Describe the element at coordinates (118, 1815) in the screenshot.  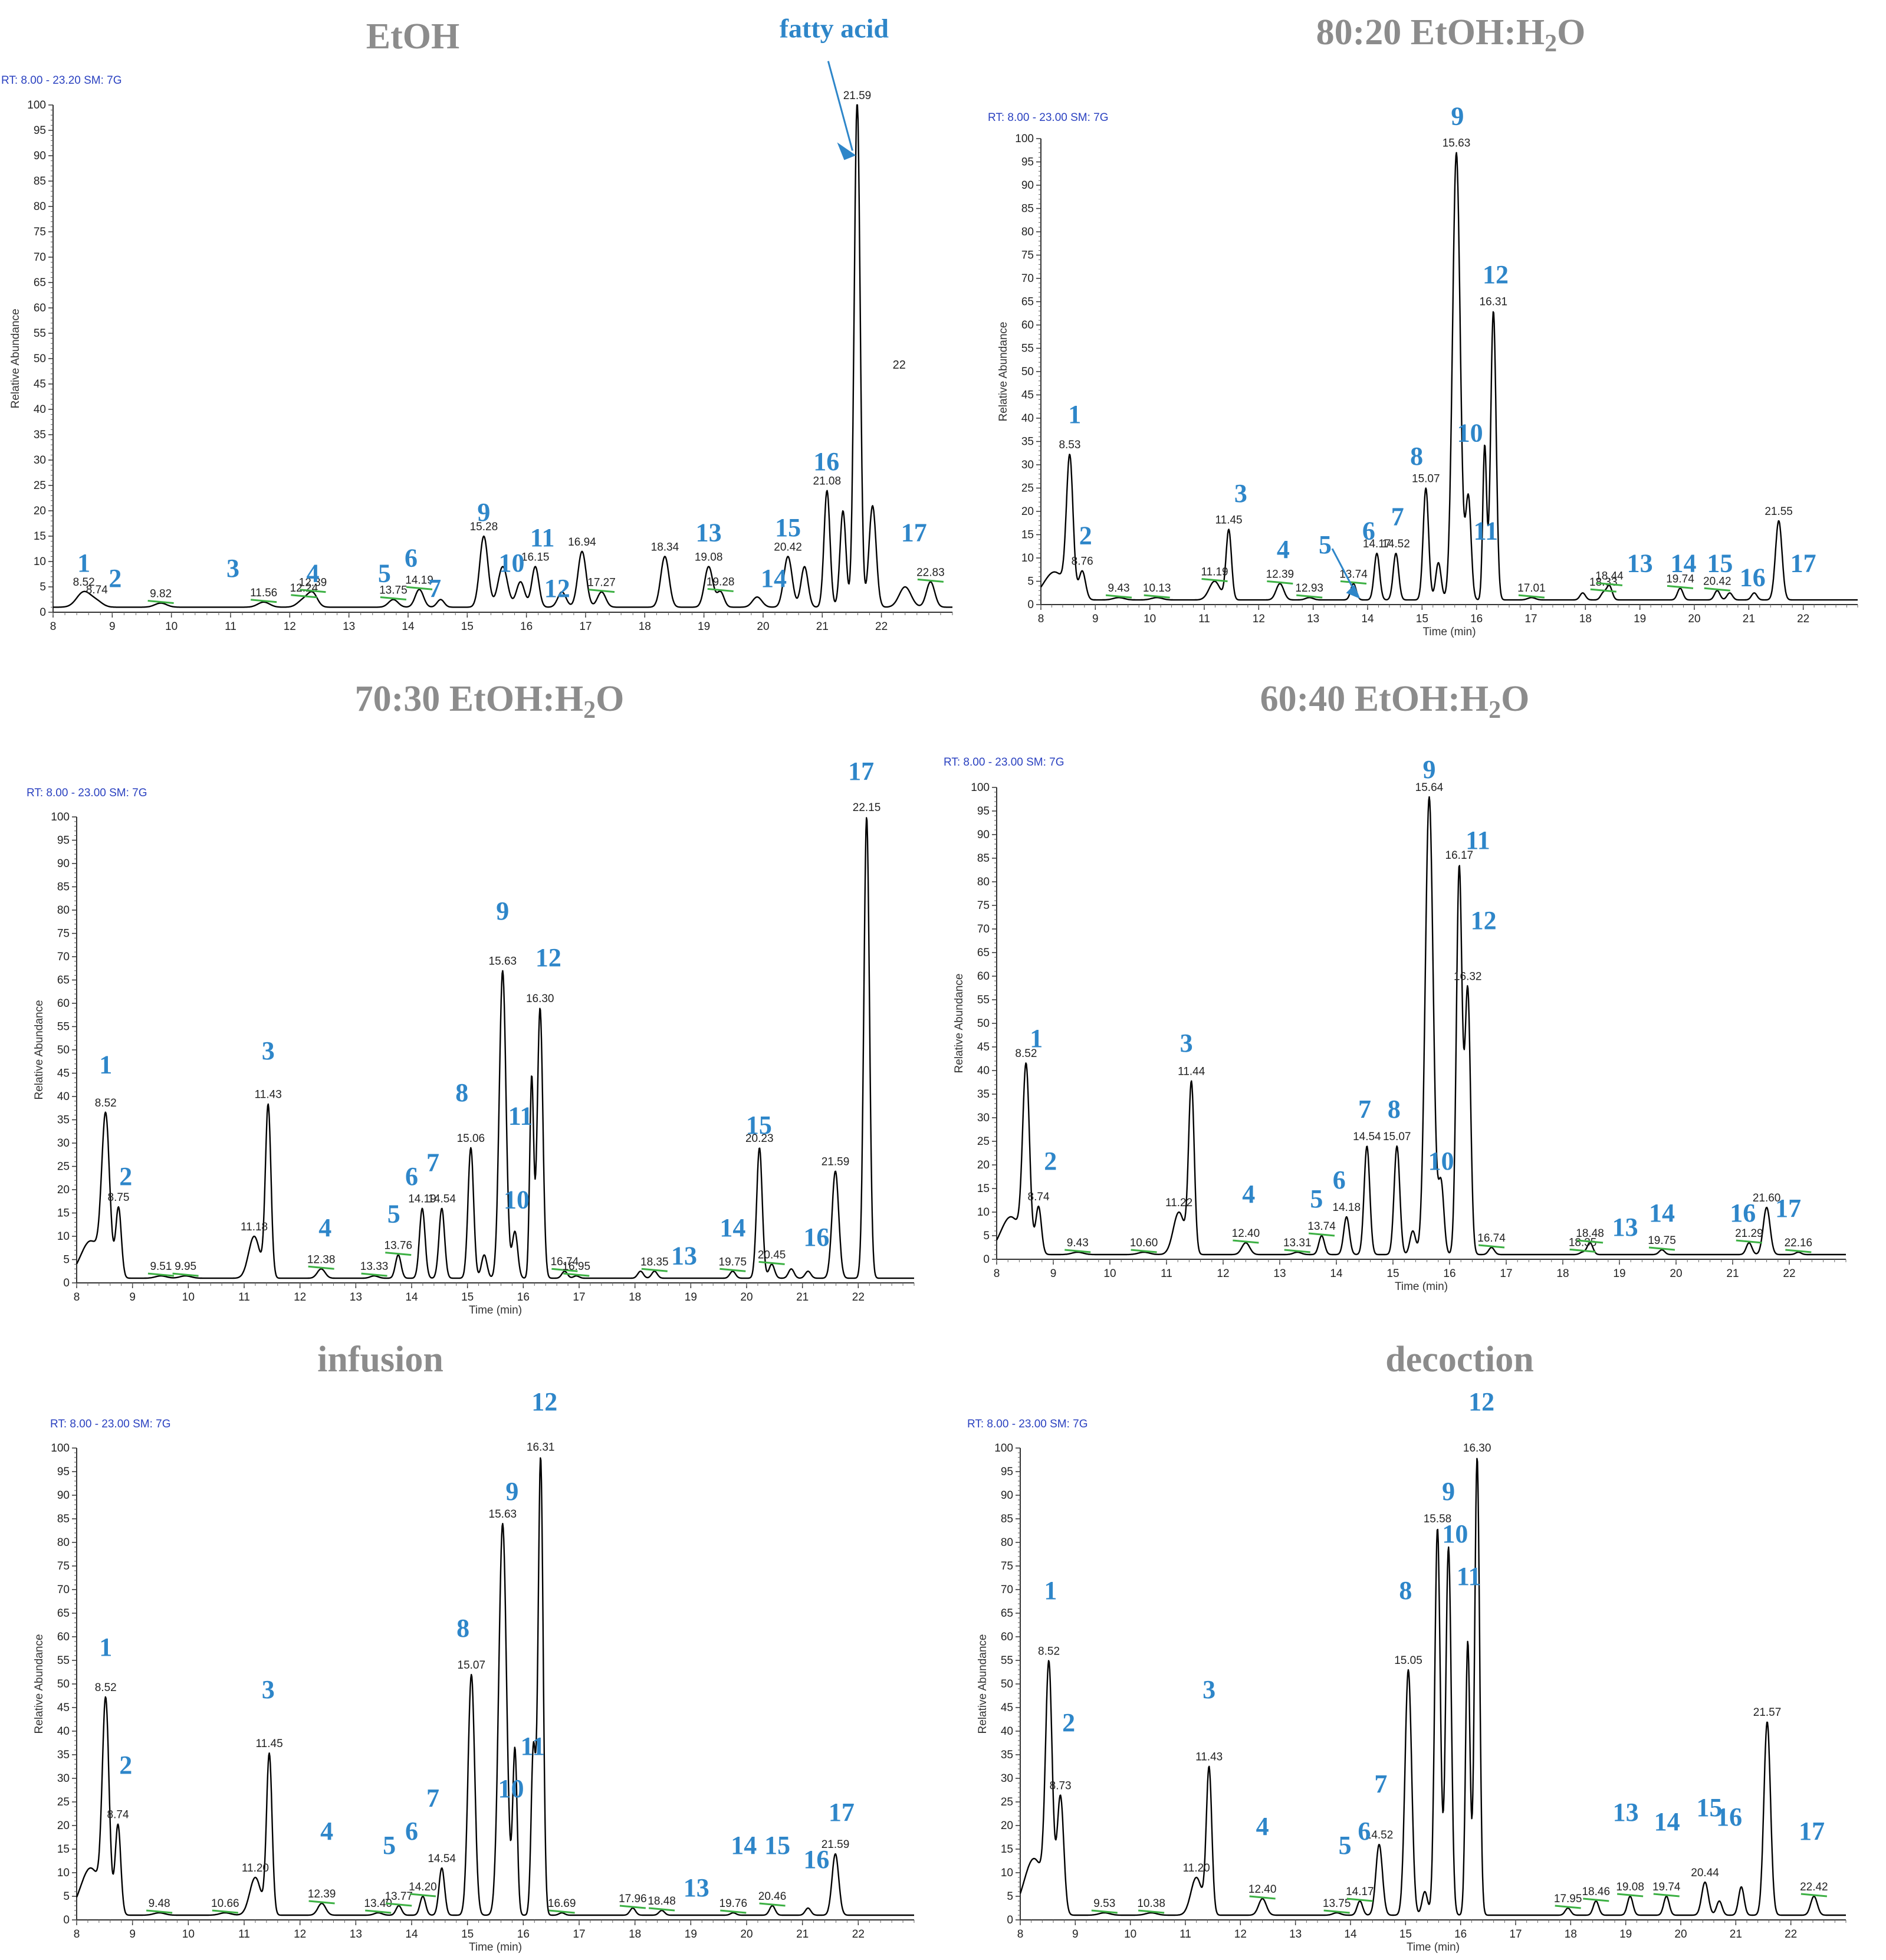
I see `peak-rt-label: 8.74` at that location.